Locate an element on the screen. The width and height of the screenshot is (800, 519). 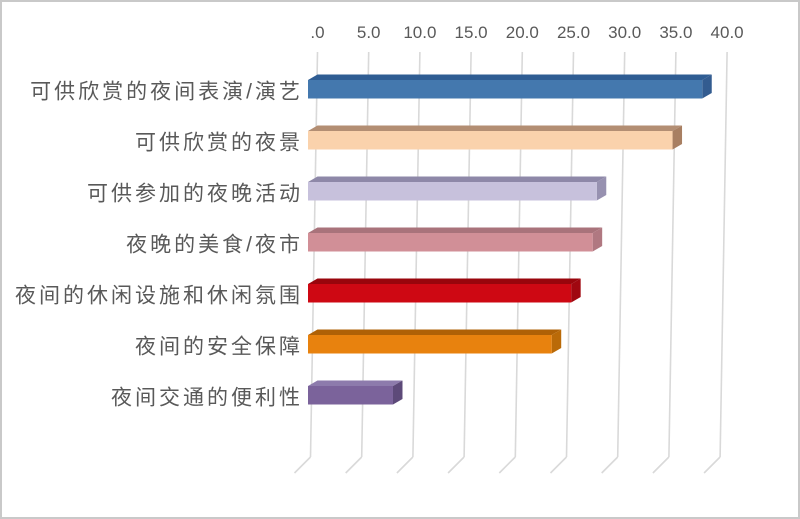
x-axis-tick-label: 5.0 is located at coordinates (369, 32).